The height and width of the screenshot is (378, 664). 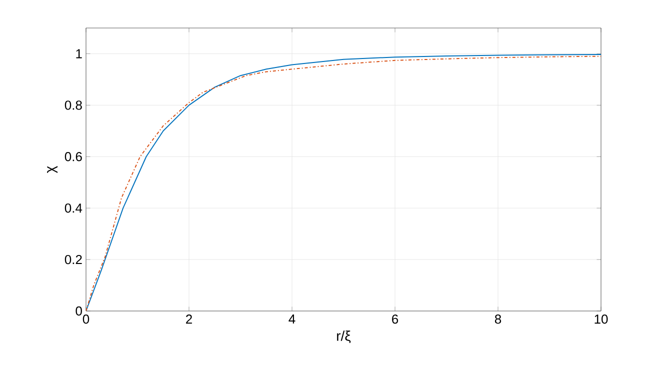 I want to click on x-tick-label: 10, so click(x=601, y=319).